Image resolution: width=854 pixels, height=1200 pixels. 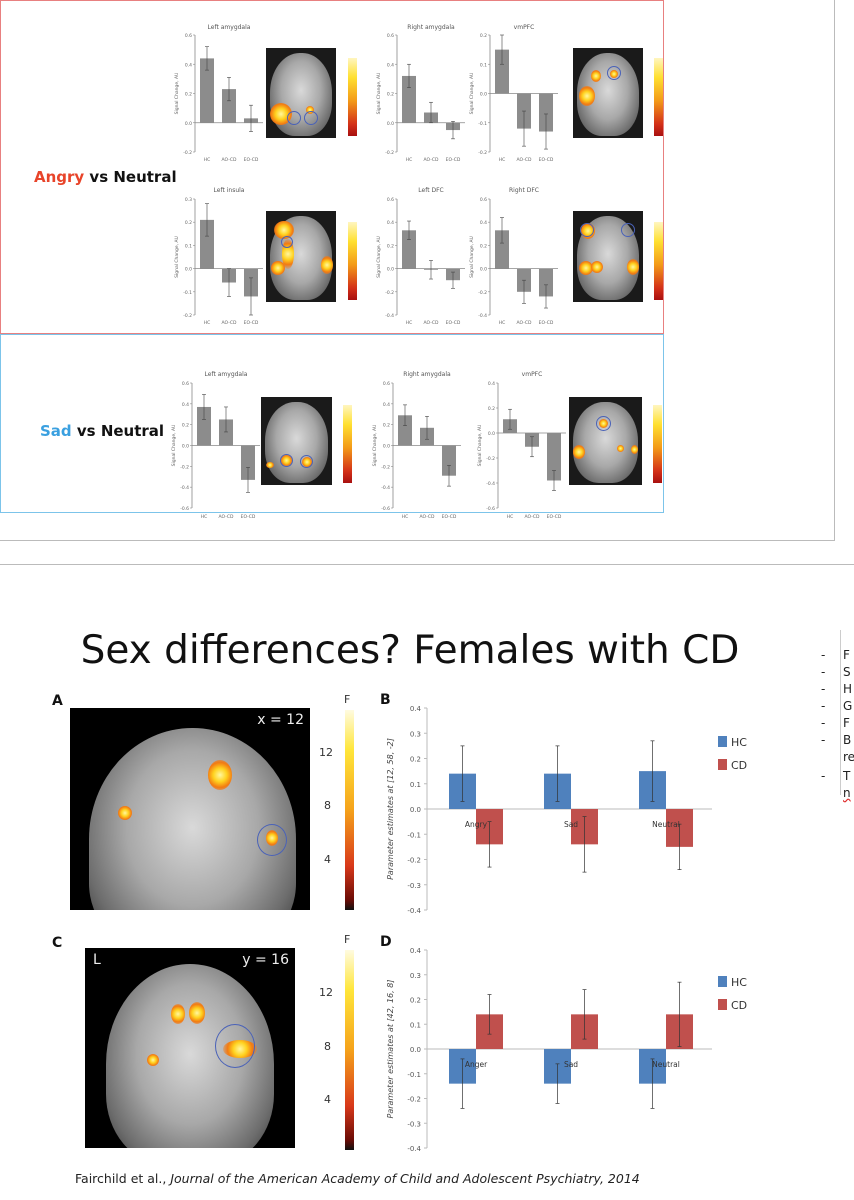 I want to click on y-tick-label: -0.3, so click(x=414, y=1124).